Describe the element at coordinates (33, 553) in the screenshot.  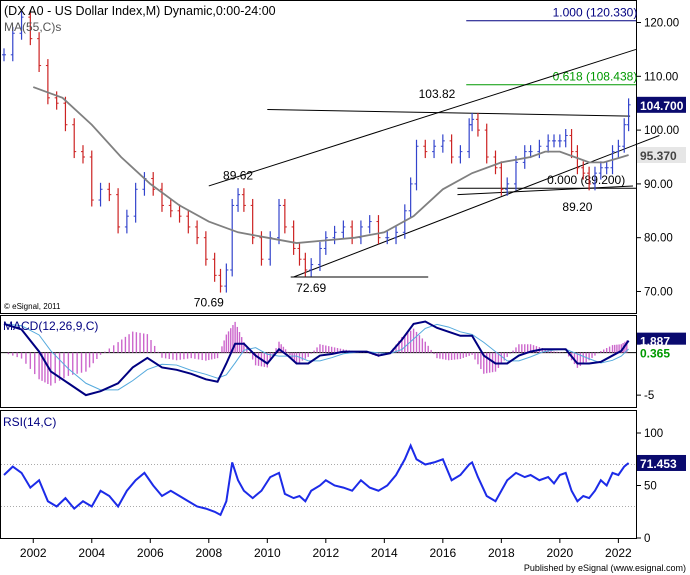
I see `x-tick-label: 2002` at that location.